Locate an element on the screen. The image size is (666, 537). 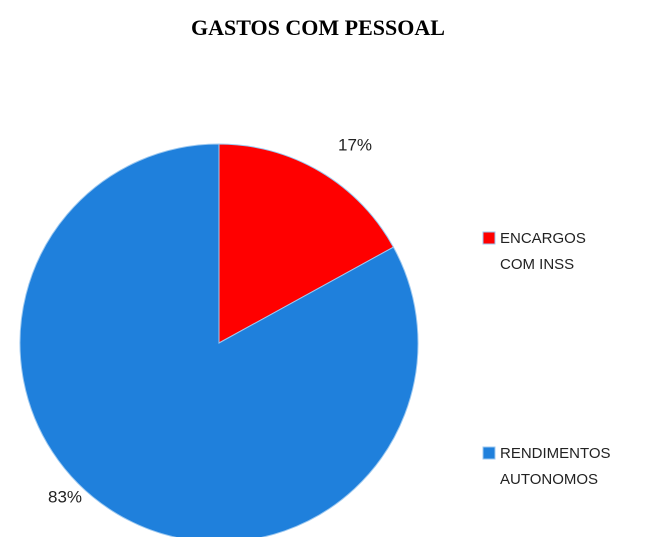
pie-slice is located at coordinates (306, 243).